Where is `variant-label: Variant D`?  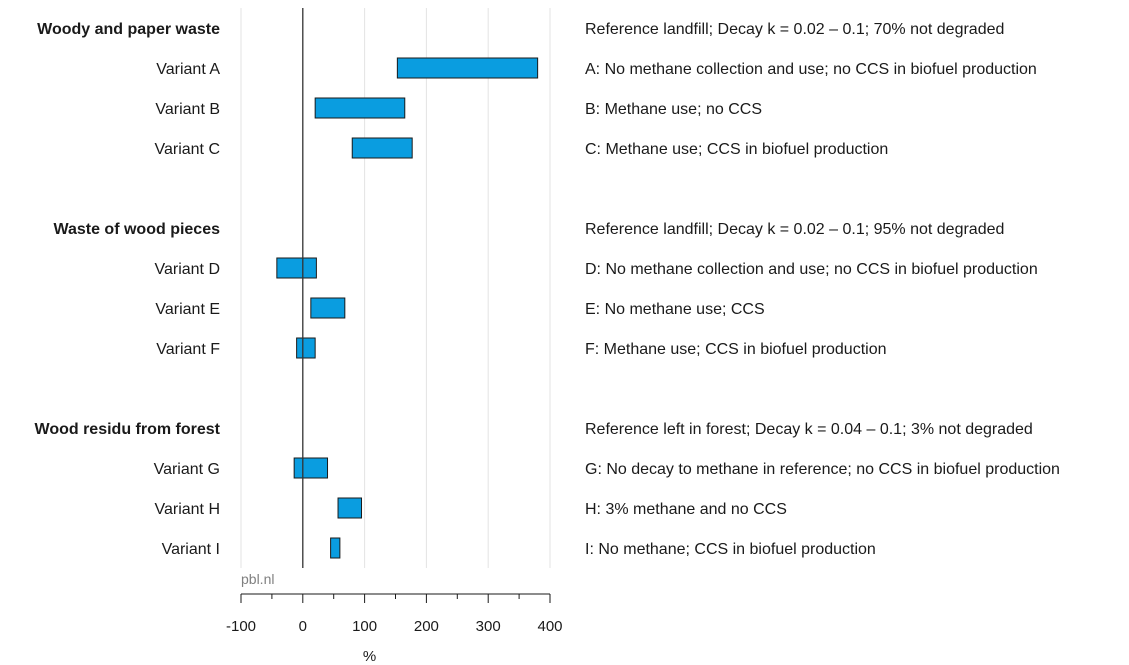
variant-label: Variant D is located at coordinates (187, 269).